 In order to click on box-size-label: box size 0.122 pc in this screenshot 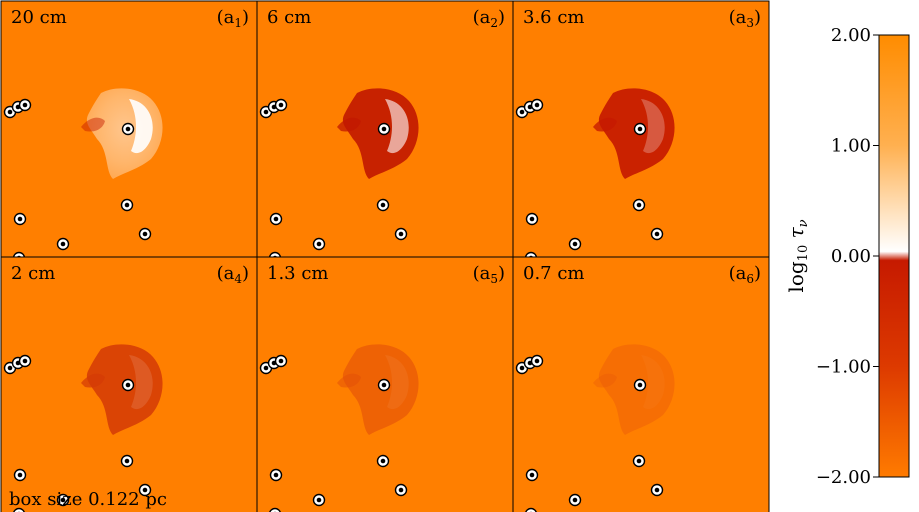, I will do `click(88, 499)`.